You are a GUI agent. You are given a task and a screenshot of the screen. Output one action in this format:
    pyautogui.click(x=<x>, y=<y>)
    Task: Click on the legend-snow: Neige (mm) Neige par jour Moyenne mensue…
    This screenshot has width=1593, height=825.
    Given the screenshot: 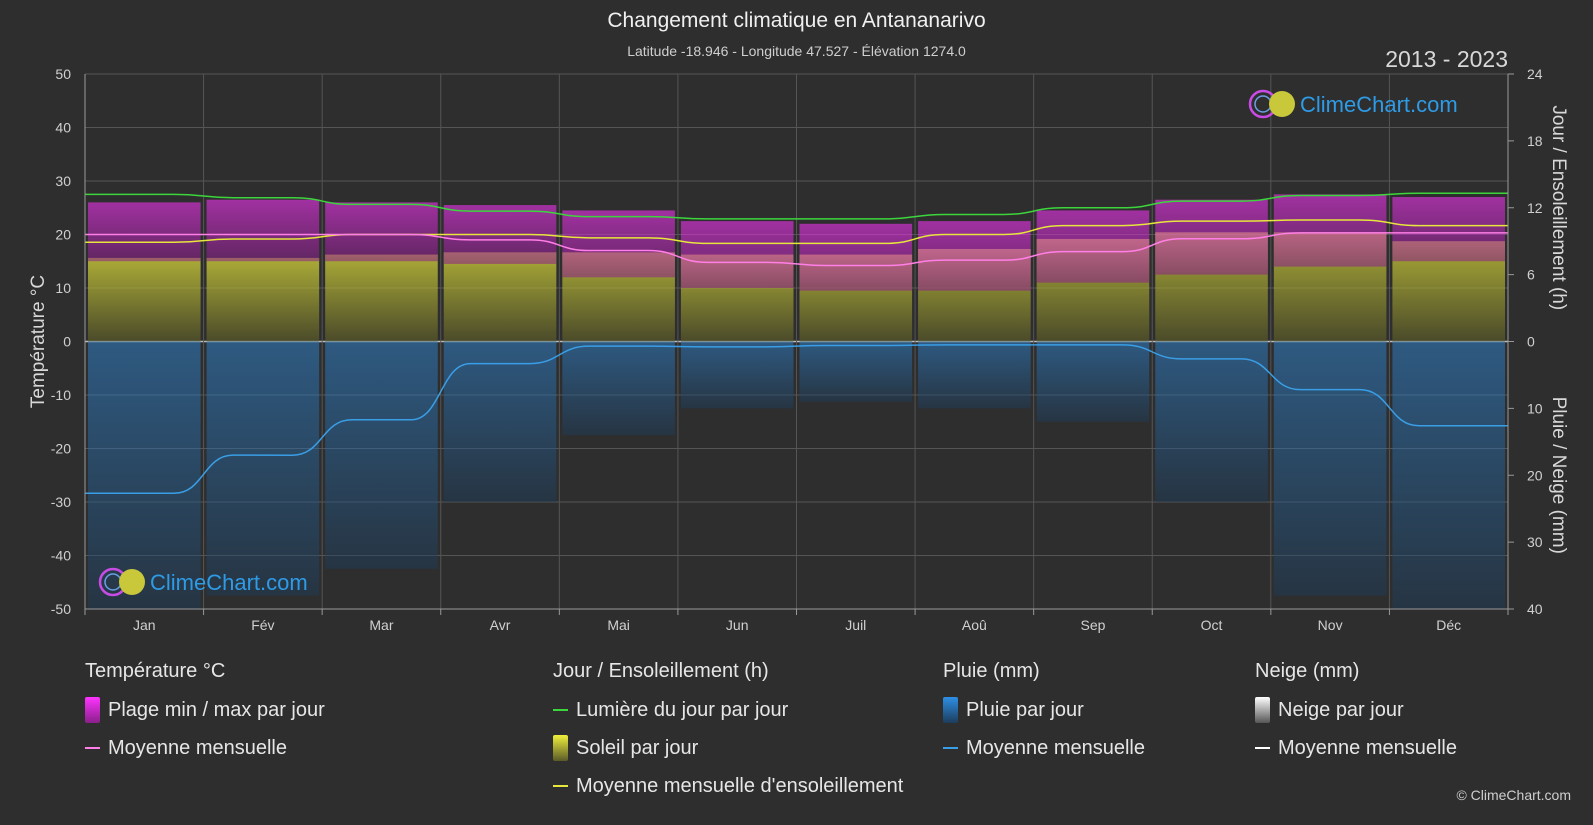 What is the action you would take?
    pyautogui.click(x=1356, y=717)
    